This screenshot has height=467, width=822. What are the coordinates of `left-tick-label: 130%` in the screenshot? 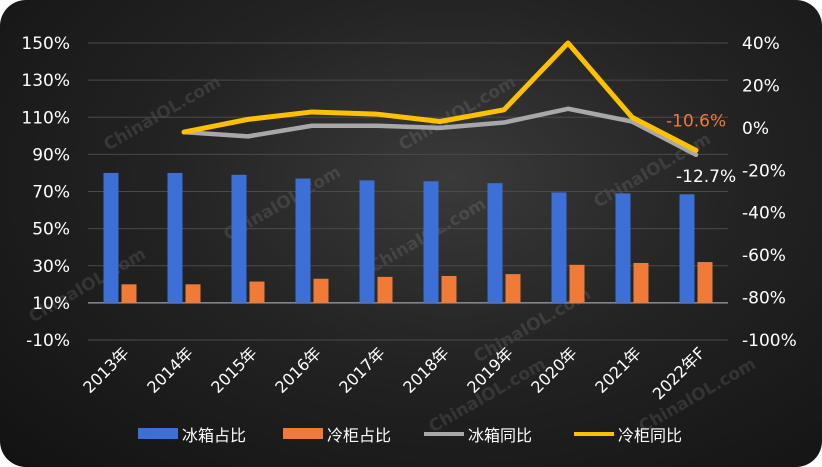 It's located at (45, 81).